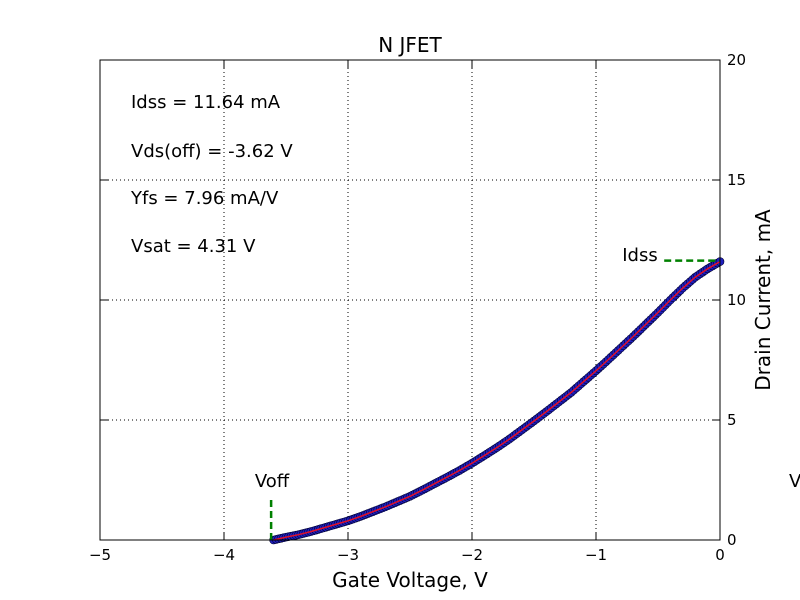  What do you see at coordinates (736, 180) in the screenshot?
I see `y-tick-label: 15` at bounding box center [736, 180].